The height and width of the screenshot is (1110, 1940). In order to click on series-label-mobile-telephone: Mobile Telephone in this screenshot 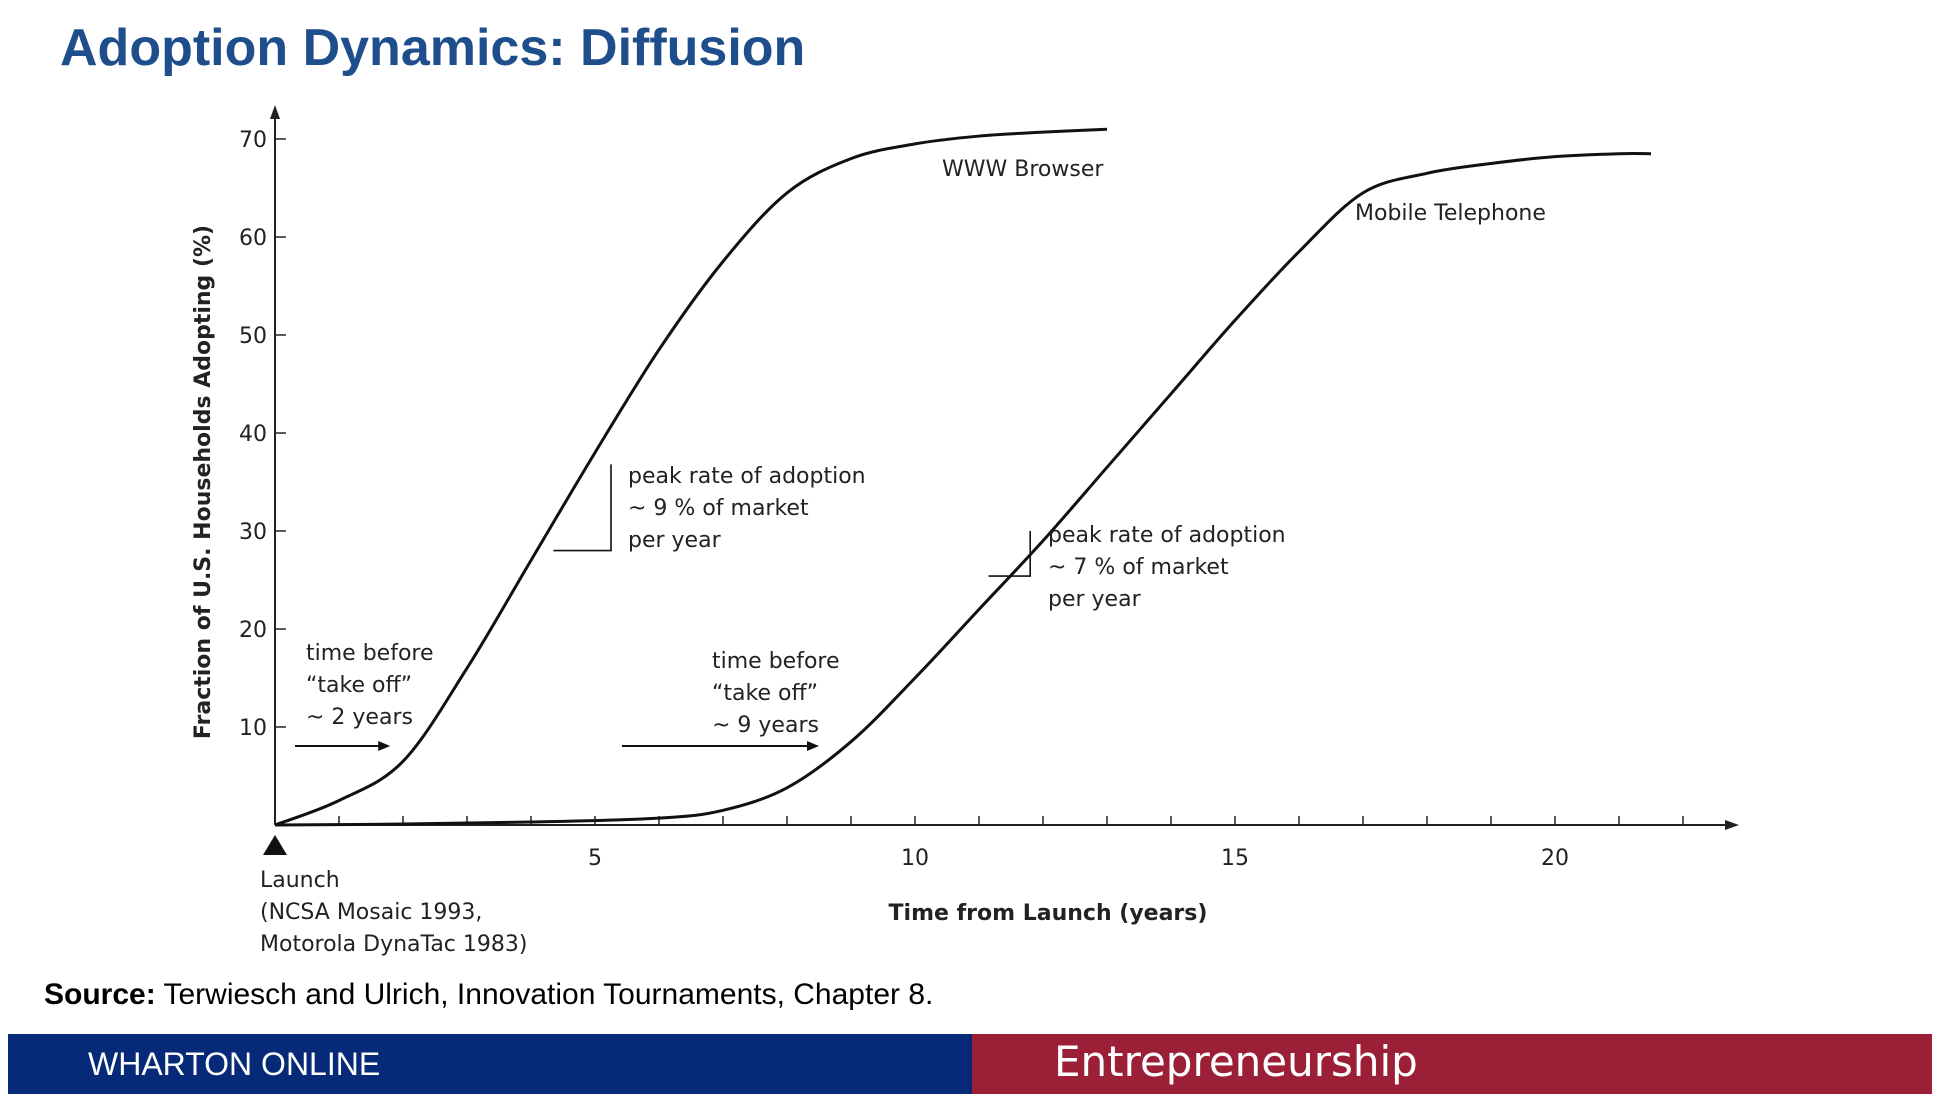, I will do `click(1450, 213)`.